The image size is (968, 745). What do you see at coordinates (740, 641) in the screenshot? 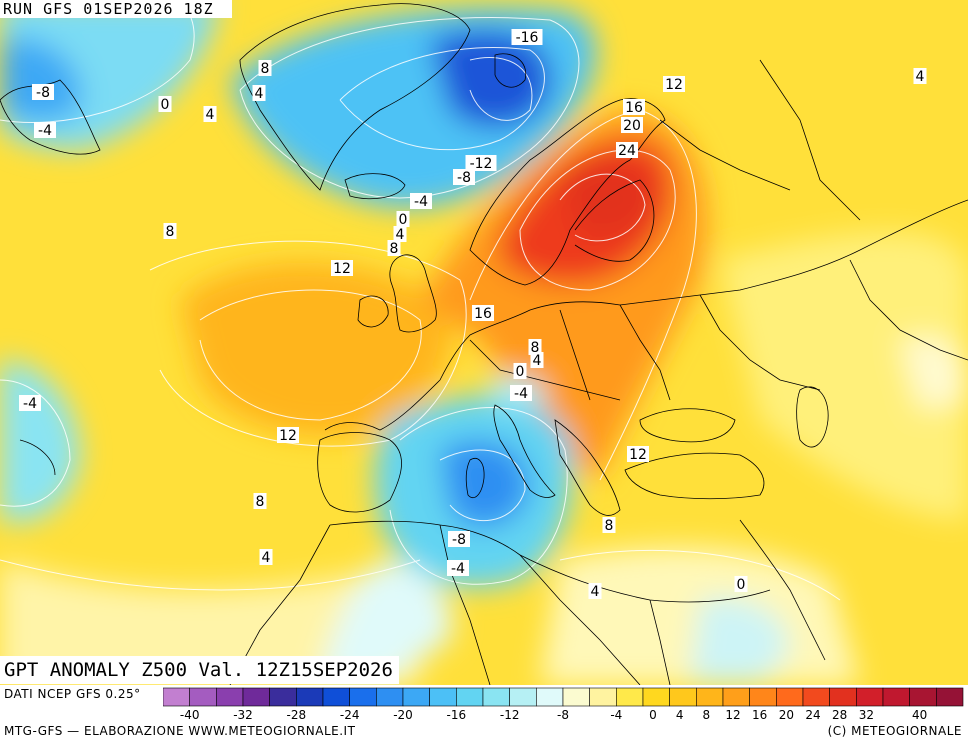
I see `field-lightblue-south` at bounding box center [740, 641].